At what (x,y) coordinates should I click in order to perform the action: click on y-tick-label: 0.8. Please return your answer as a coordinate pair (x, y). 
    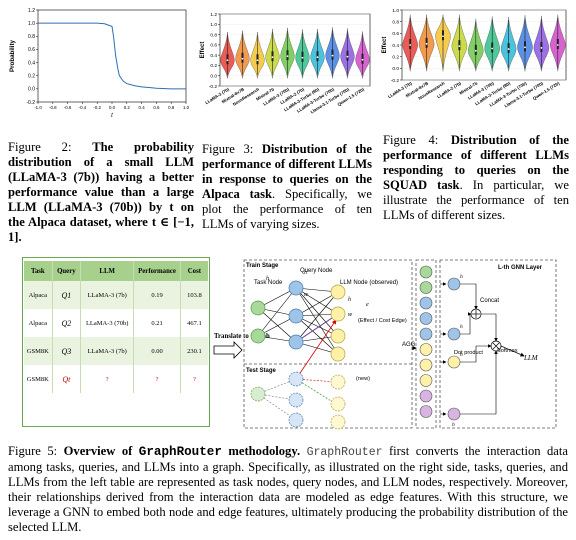
    Looking at the image, I should click on (395, 22).